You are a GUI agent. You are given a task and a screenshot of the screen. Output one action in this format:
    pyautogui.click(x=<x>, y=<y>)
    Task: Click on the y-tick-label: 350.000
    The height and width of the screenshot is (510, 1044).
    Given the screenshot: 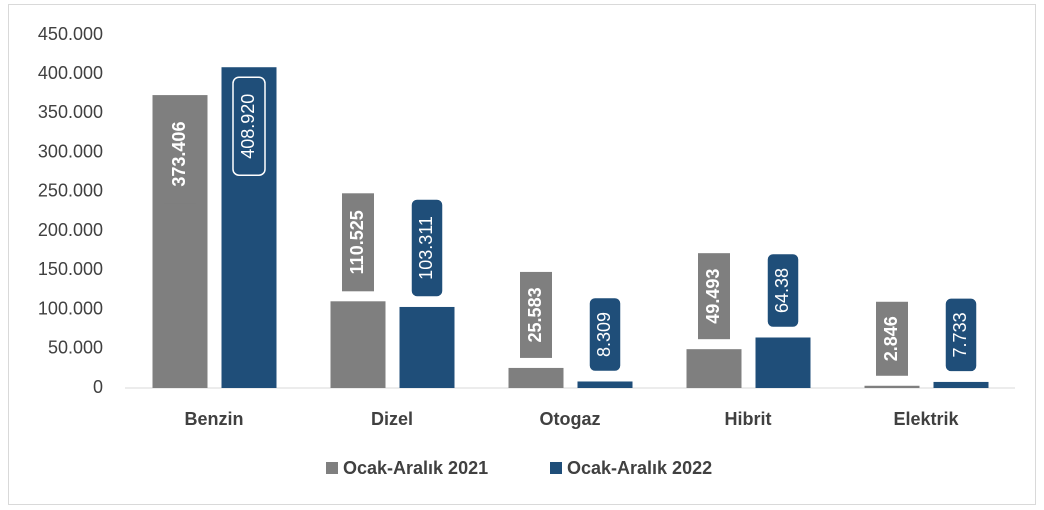 What is the action you would take?
    pyautogui.click(x=70, y=112)
    